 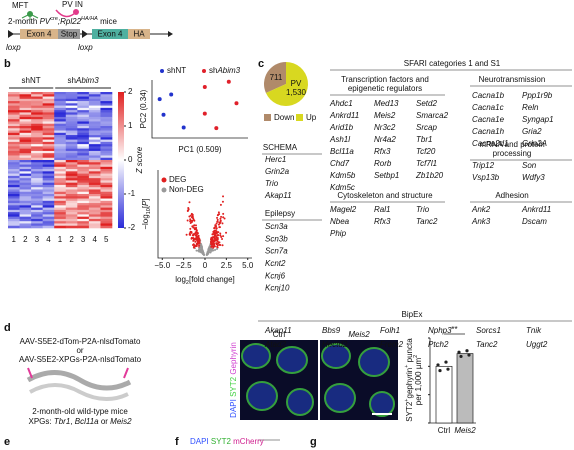 What do you see at coordinates (164, 190) in the screenshot?
I see `legend-marker` at bounding box center [164, 190].